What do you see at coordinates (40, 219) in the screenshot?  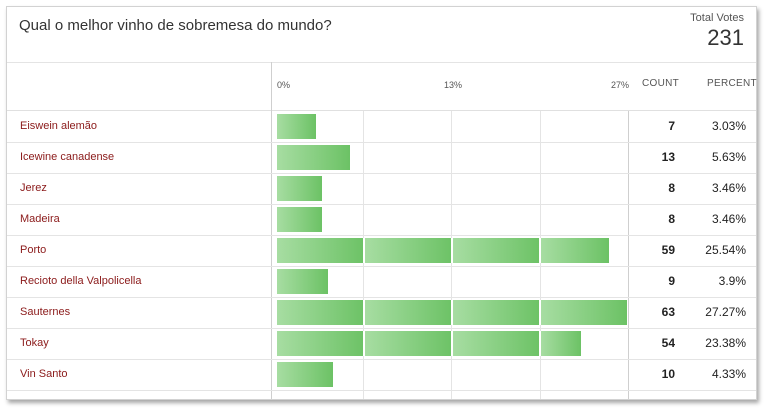 I see `option-label: Madeira` at bounding box center [40, 219].